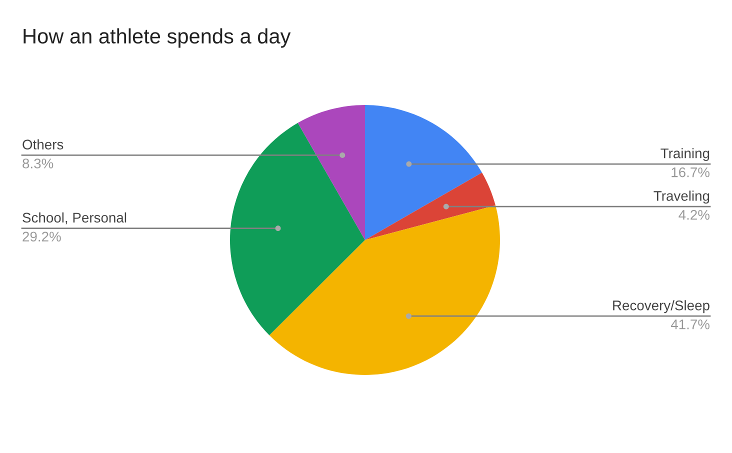 The height and width of the screenshot is (453, 732). I want to click on slice-label: Recovery/Sleep, so click(661, 307).